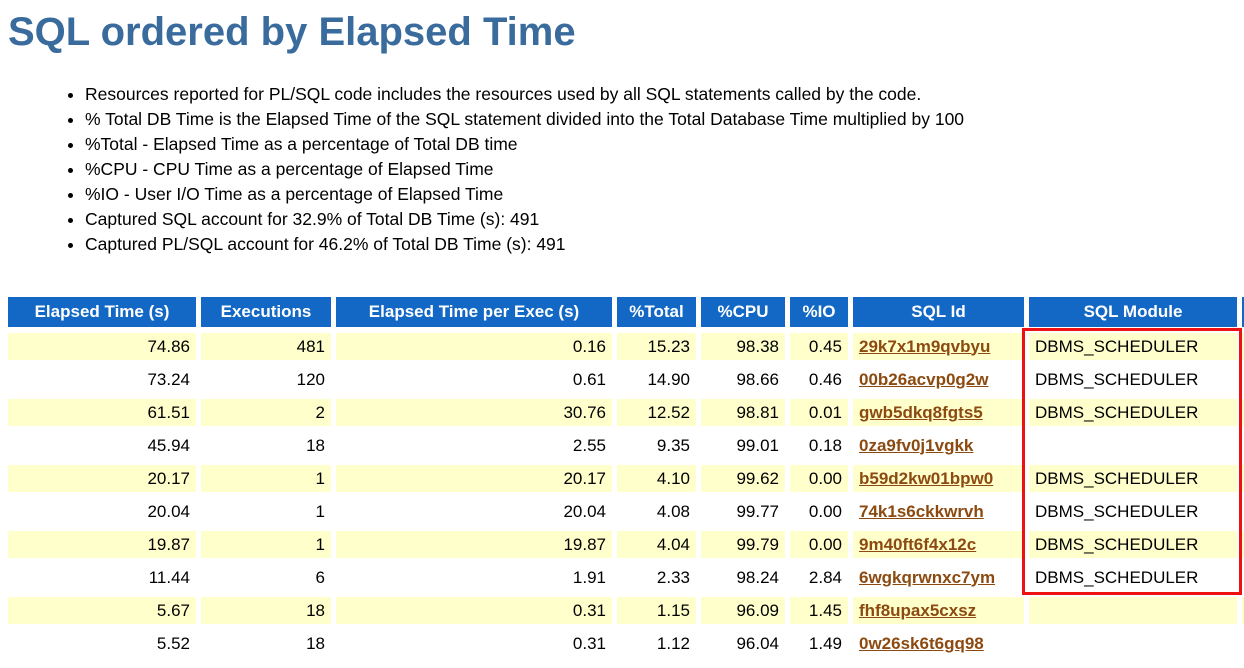 The width and height of the screenshot is (1244, 668). I want to click on header-pct-total: %Total, so click(656, 312).